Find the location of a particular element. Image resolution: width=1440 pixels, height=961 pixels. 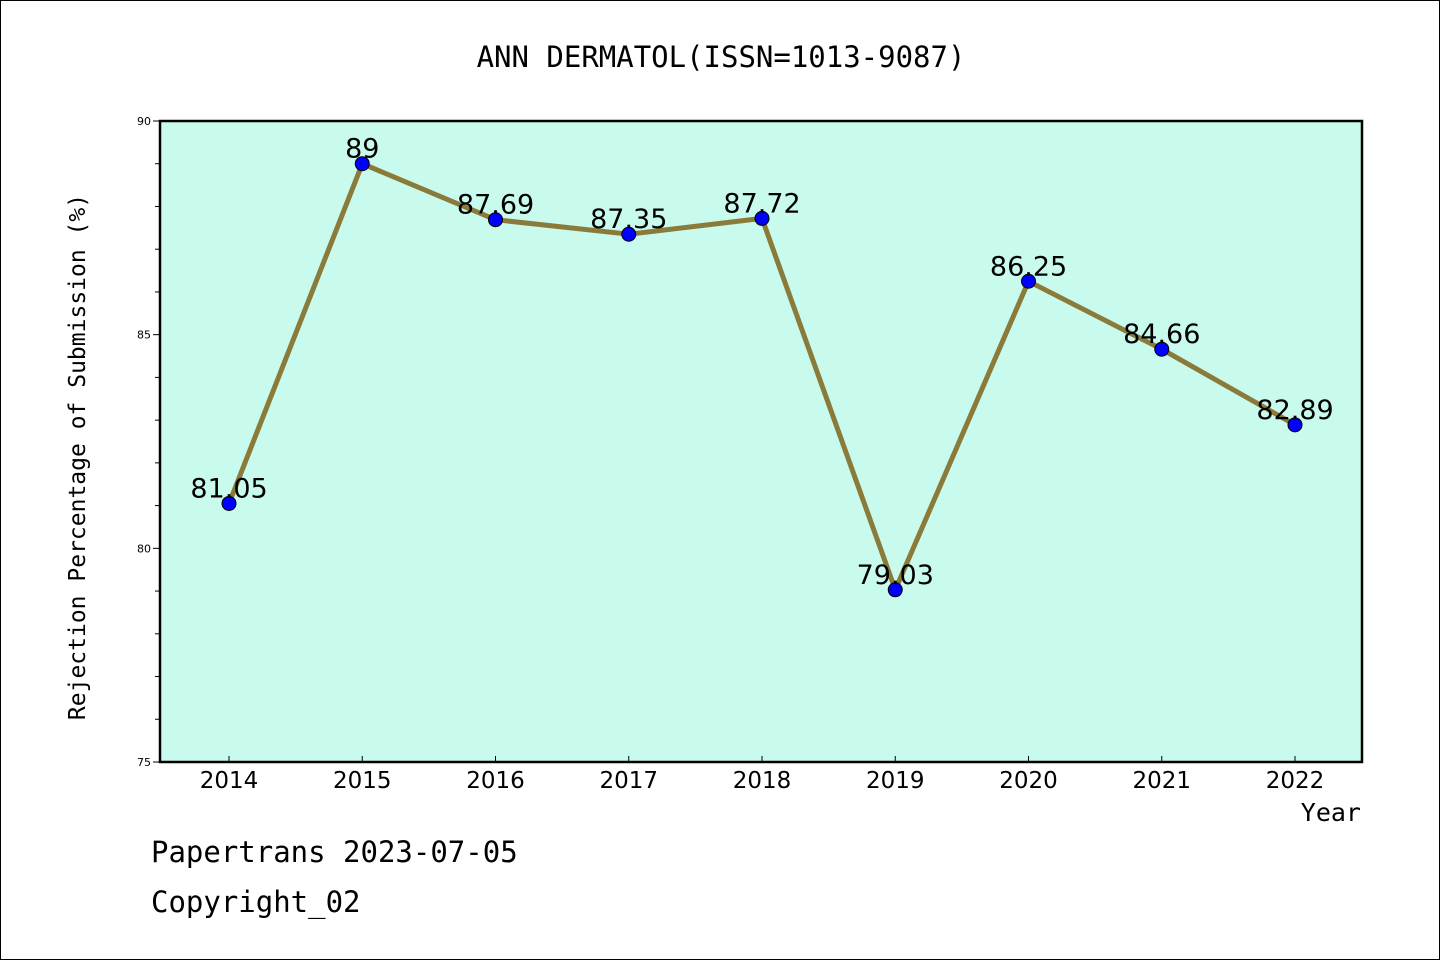

y-tick-label: 80 is located at coordinates (144, 548).